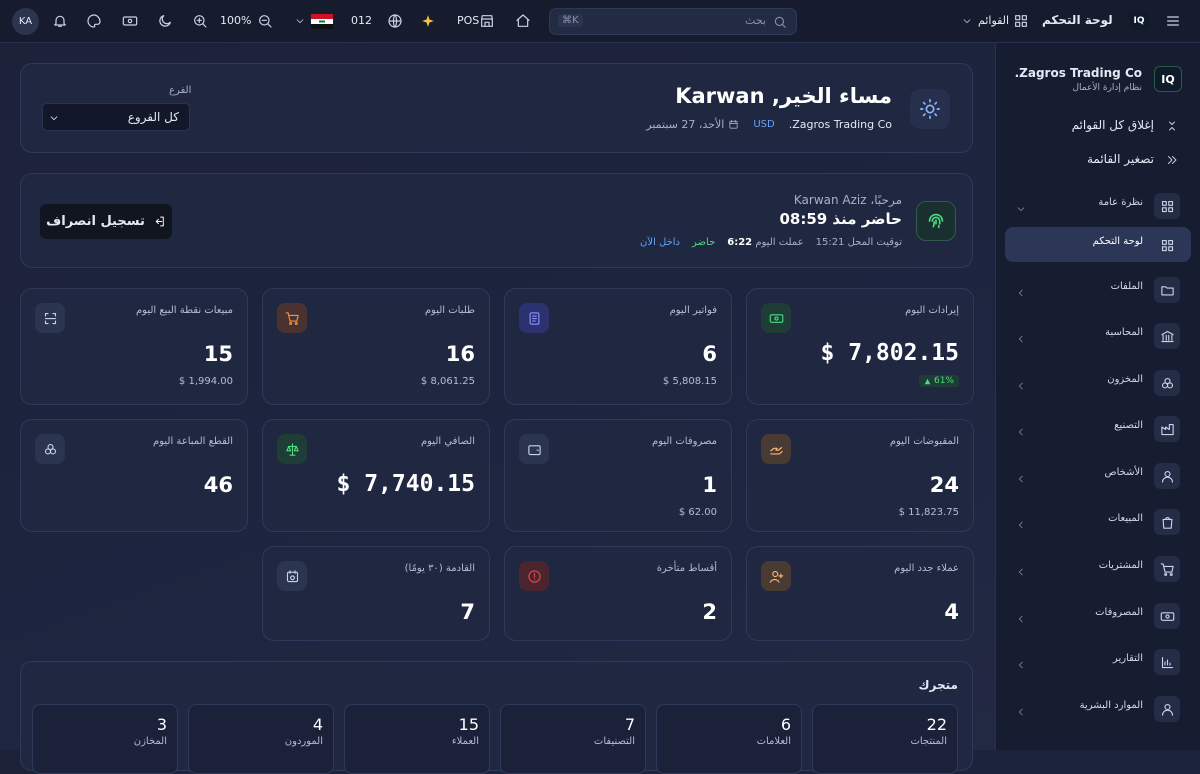 This screenshot has width=1200, height=774. I want to click on menu-item: نظرة عامة, so click(1120, 202).